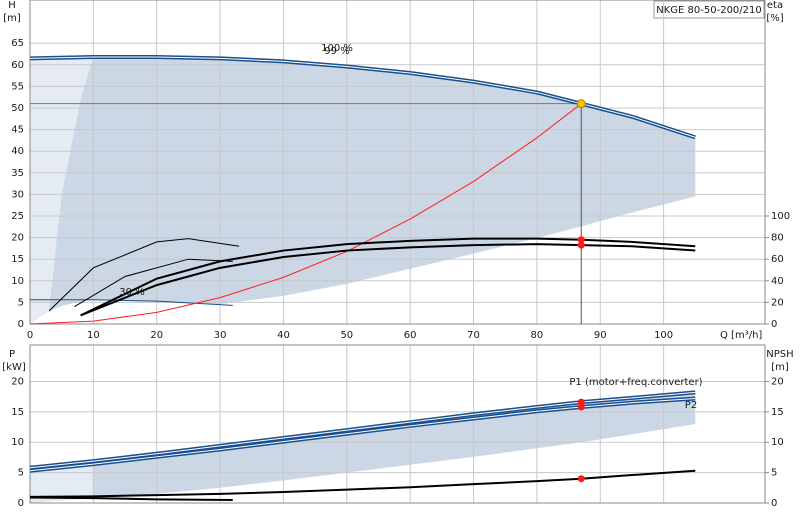 This screenshot has height=520, width=800. Describe the element at coordinates (17, 151) in the screenshot. I see `y-tick-label: 40` at that location.